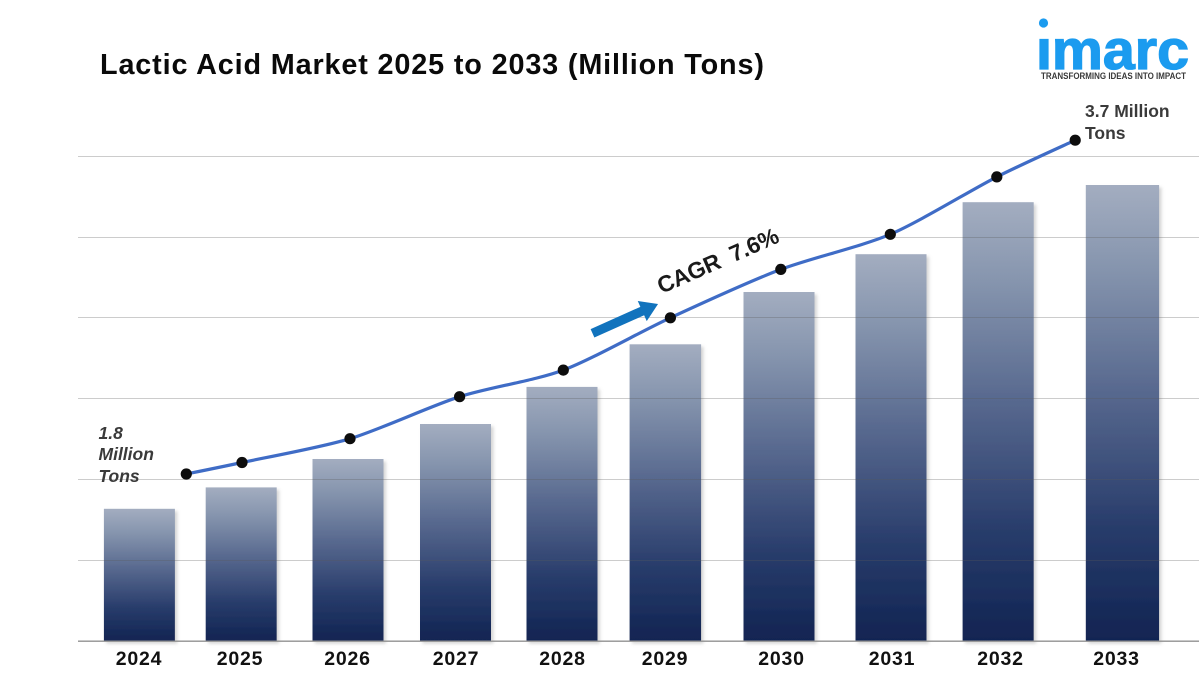  What do you see at coordinates (1112, 49) in the screenshot?
I see `svg-text: ımarc` at bounding box center [1112, 49].